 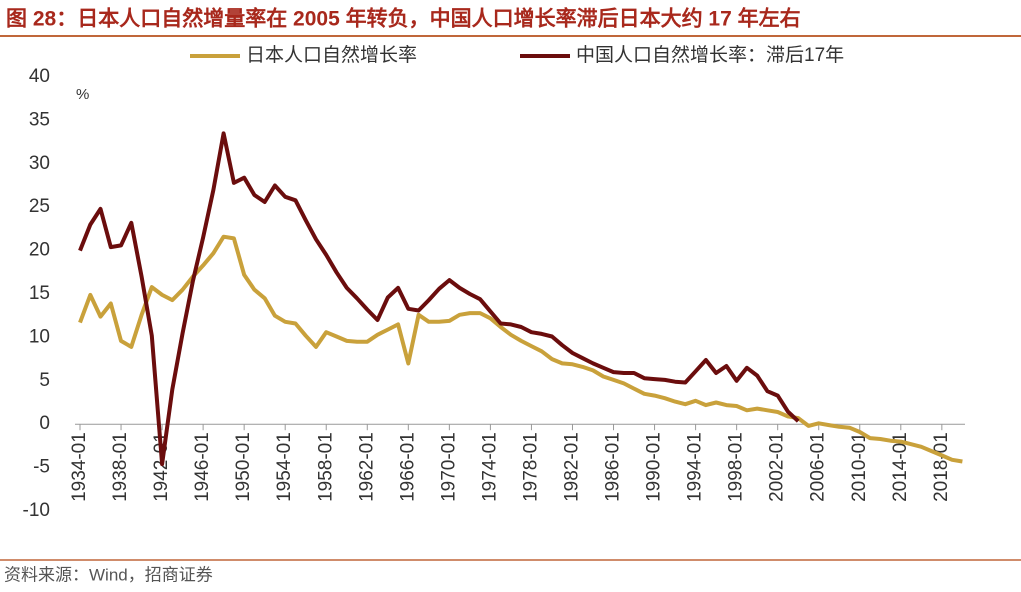 I want to click on x-tick-label: 1934-01, so click(x=79, y=467).